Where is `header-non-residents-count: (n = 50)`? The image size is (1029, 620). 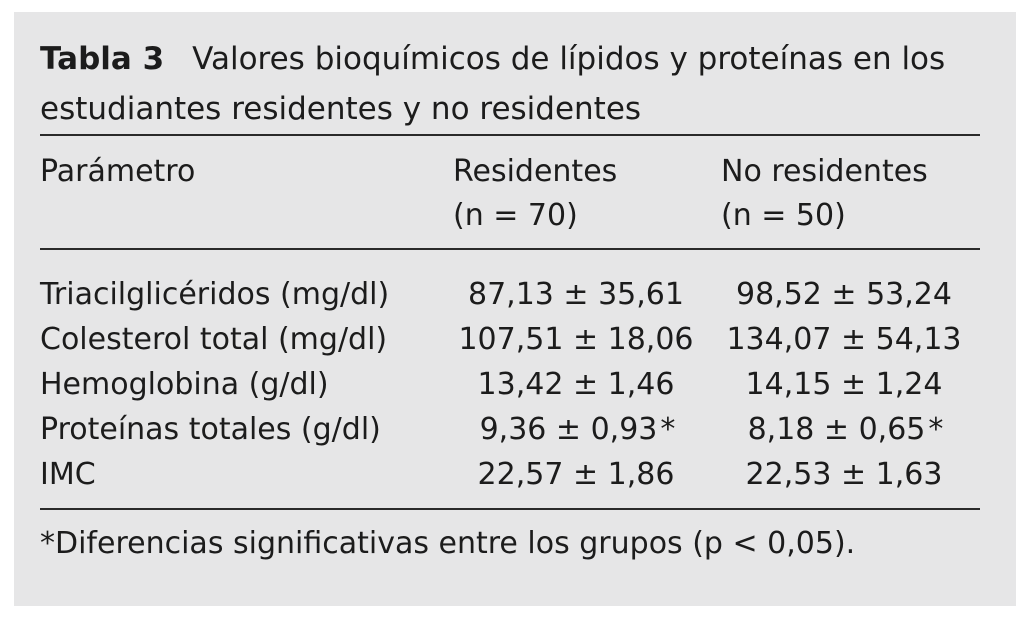
header-non-residents-count: (n = 50) is located at coordinates (783, 215).